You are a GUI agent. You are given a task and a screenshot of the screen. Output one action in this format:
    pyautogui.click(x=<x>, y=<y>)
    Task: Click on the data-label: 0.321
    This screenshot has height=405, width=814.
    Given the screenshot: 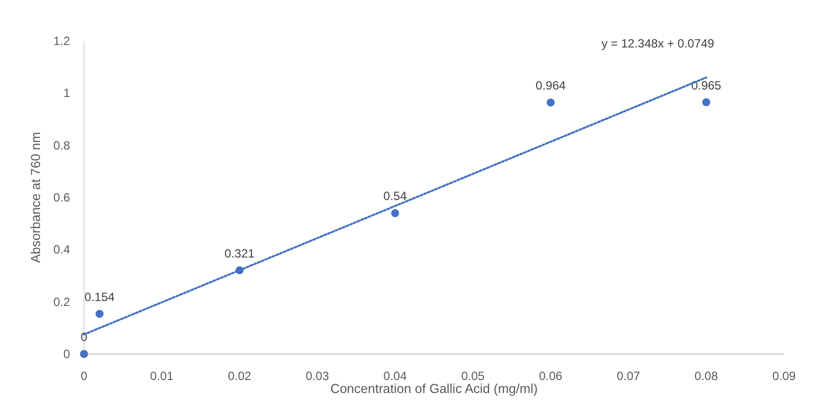 What is the action you would take?
    pyautogui.click(x=239, y=253)
    